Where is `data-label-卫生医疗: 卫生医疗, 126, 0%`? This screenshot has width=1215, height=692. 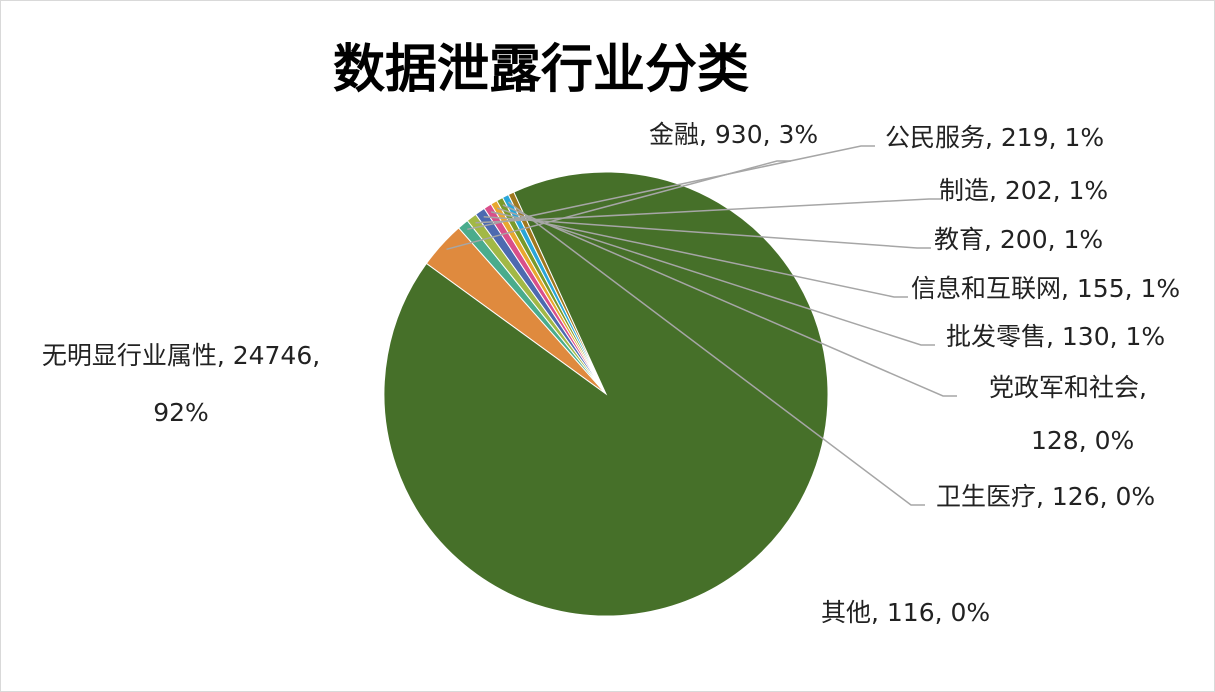
data-label-卫生医疗: 卫生医疗, 126, 0% is located at coordinates (1045, 496).